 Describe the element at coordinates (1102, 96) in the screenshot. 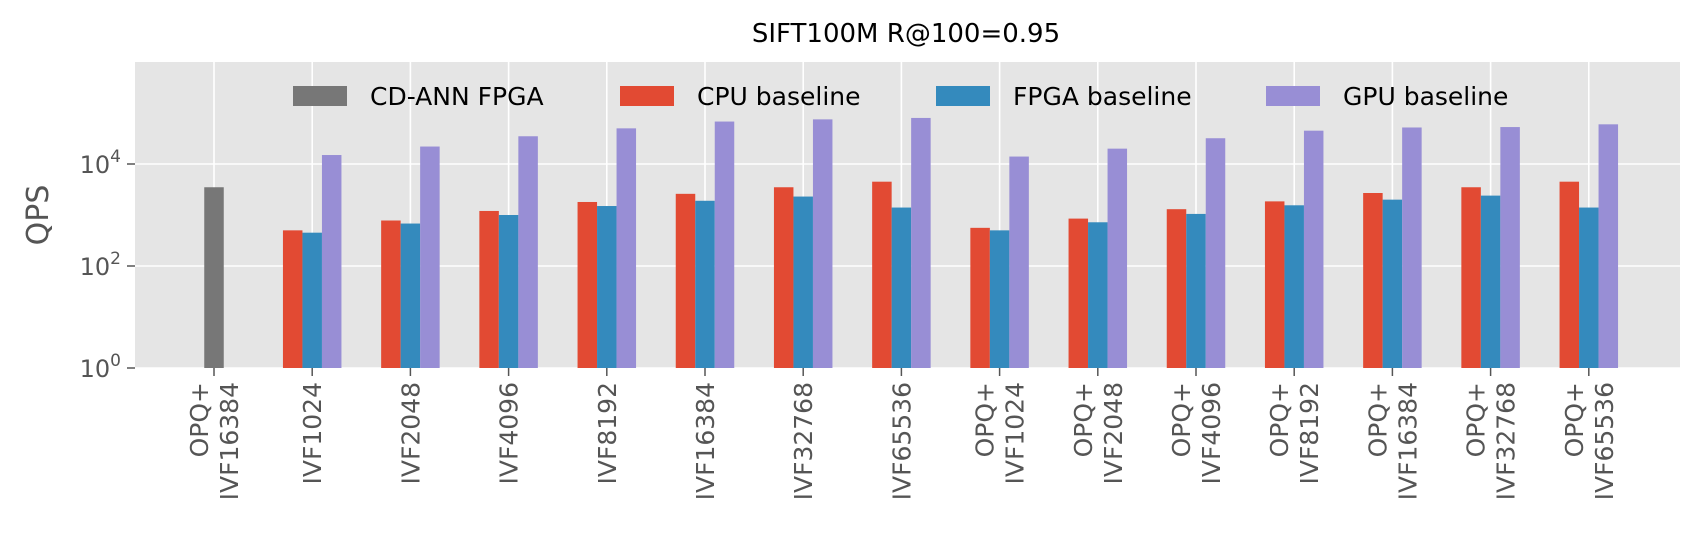

I see `legend-label: FPGA baseline` at that location.